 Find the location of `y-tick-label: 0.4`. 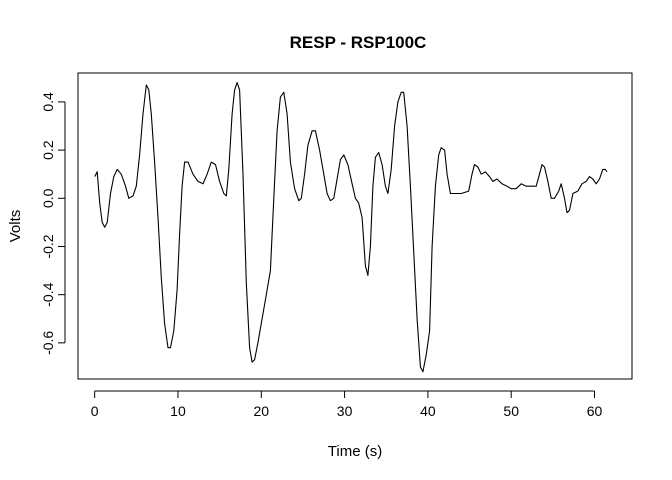

y-tick-label: 0.4 is located at coordinates (48, 102).